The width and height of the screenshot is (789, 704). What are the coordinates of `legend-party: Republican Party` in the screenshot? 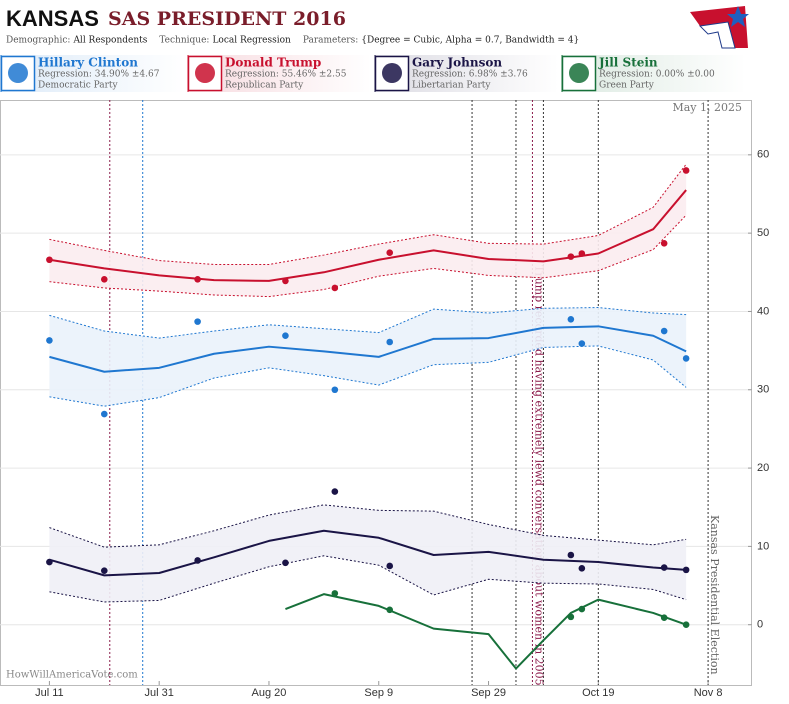 It's located at (264, 86).